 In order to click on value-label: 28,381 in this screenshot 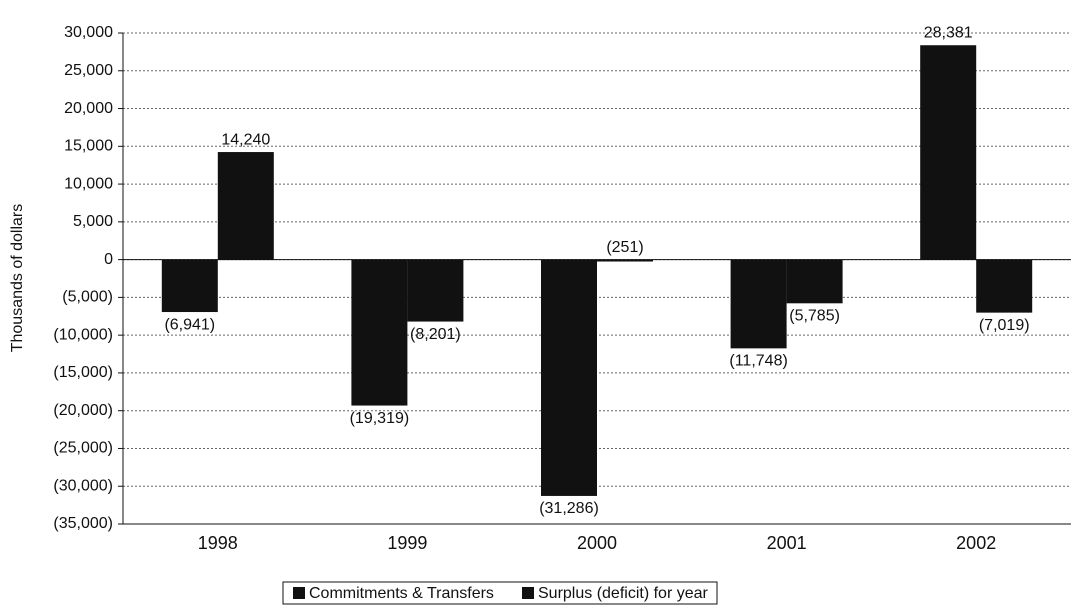, I will do `click(948, 32)`.